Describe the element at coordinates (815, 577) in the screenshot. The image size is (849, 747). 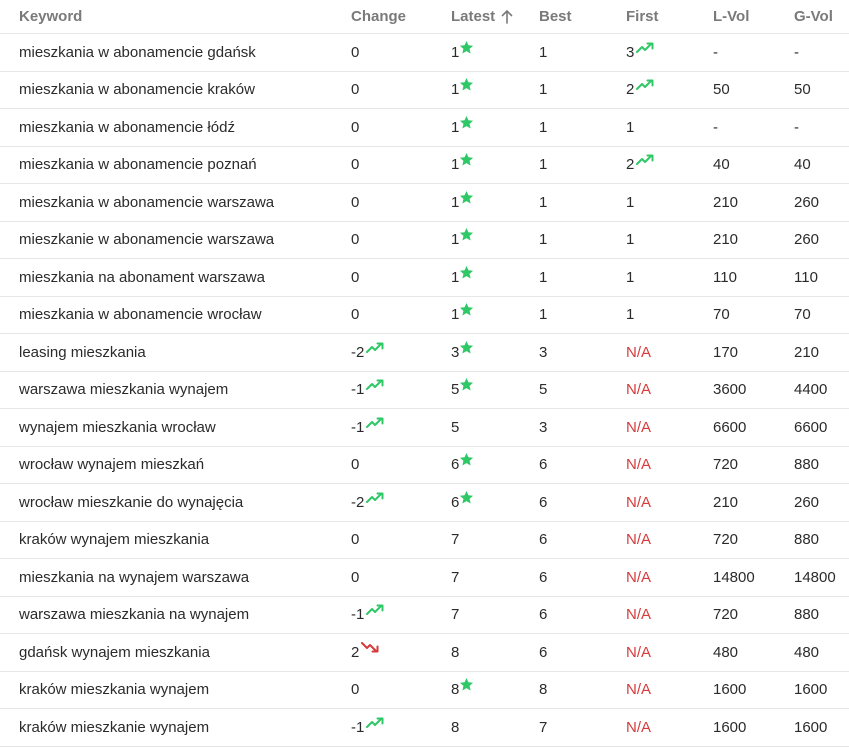
I see `gvol-cell: 14800` at that location.